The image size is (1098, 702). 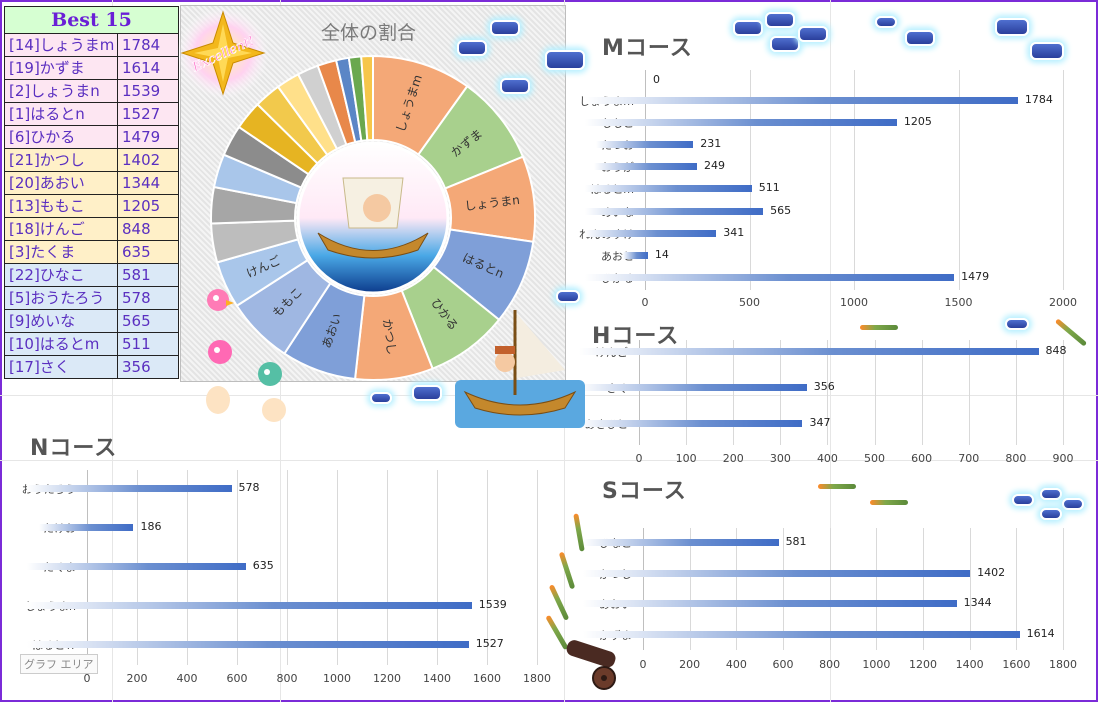 What do you see at coordinates (223, 53) in the screenshot?
I see `excellent-star-badge: Excellent!` at bounding box center [223, 53].